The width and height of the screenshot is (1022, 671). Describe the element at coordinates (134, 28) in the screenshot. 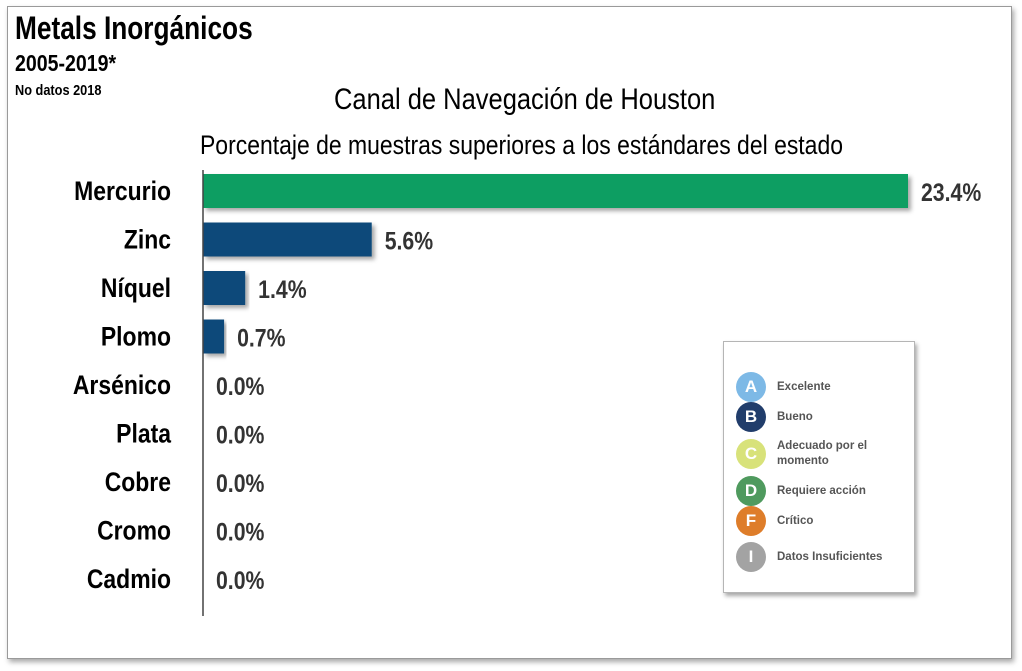

I see `chart-title: Metals Inorgánicos` at that location.